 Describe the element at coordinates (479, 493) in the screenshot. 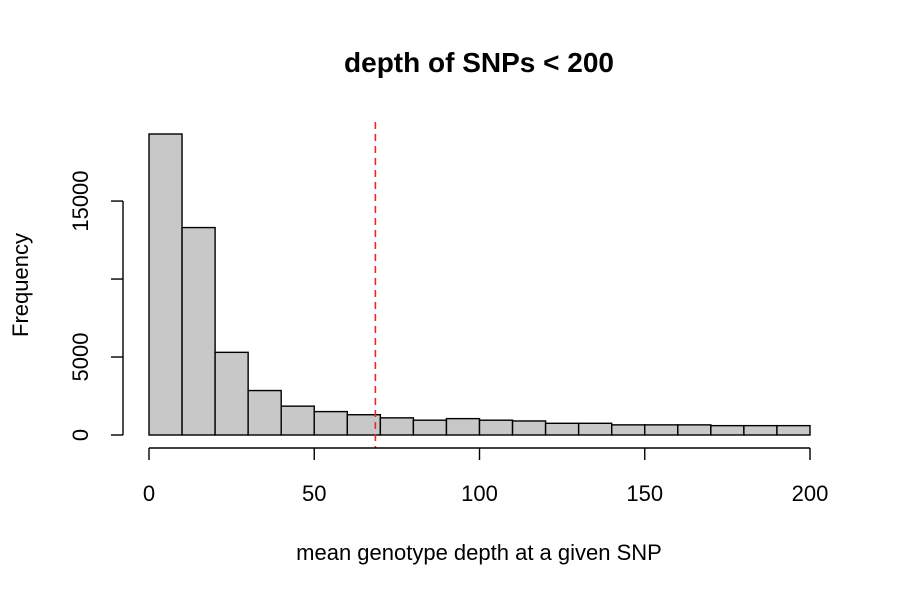

I see `x-tick-label: 100` at that location.